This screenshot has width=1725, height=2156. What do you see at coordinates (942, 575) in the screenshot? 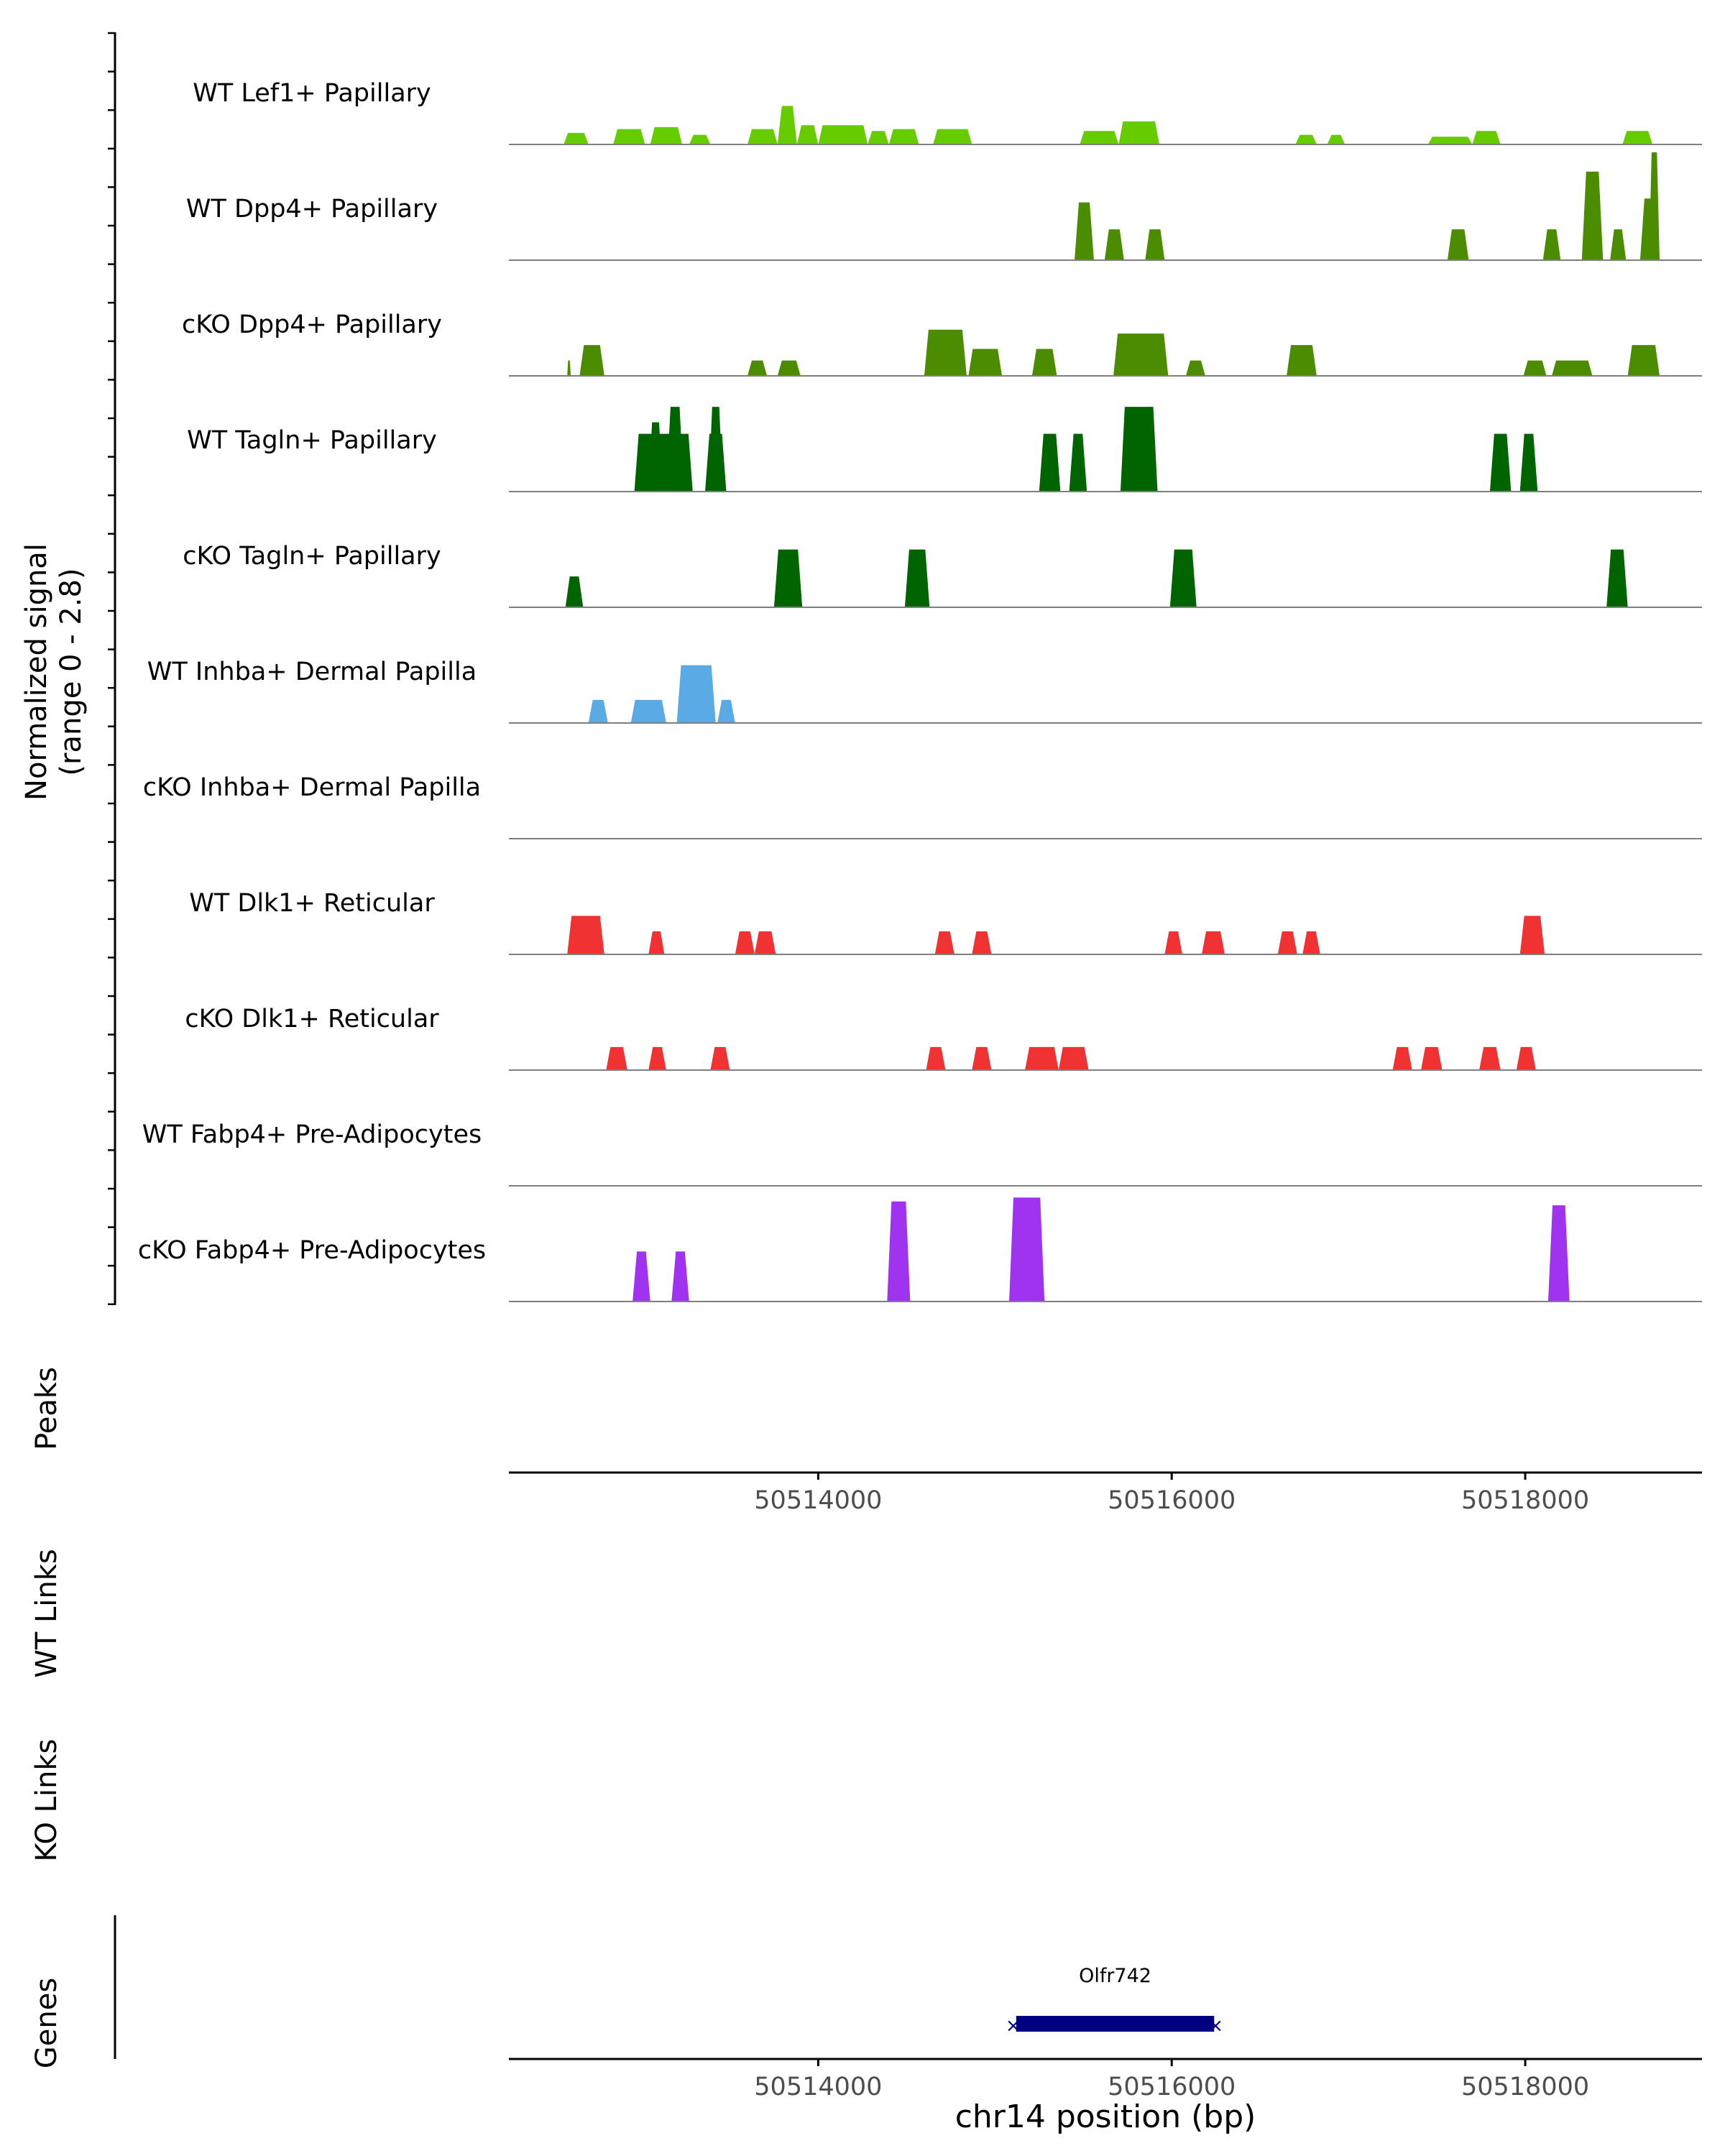
I see `track-4: cKO Tagln+ Papillary` at bounding box center [942, 575].